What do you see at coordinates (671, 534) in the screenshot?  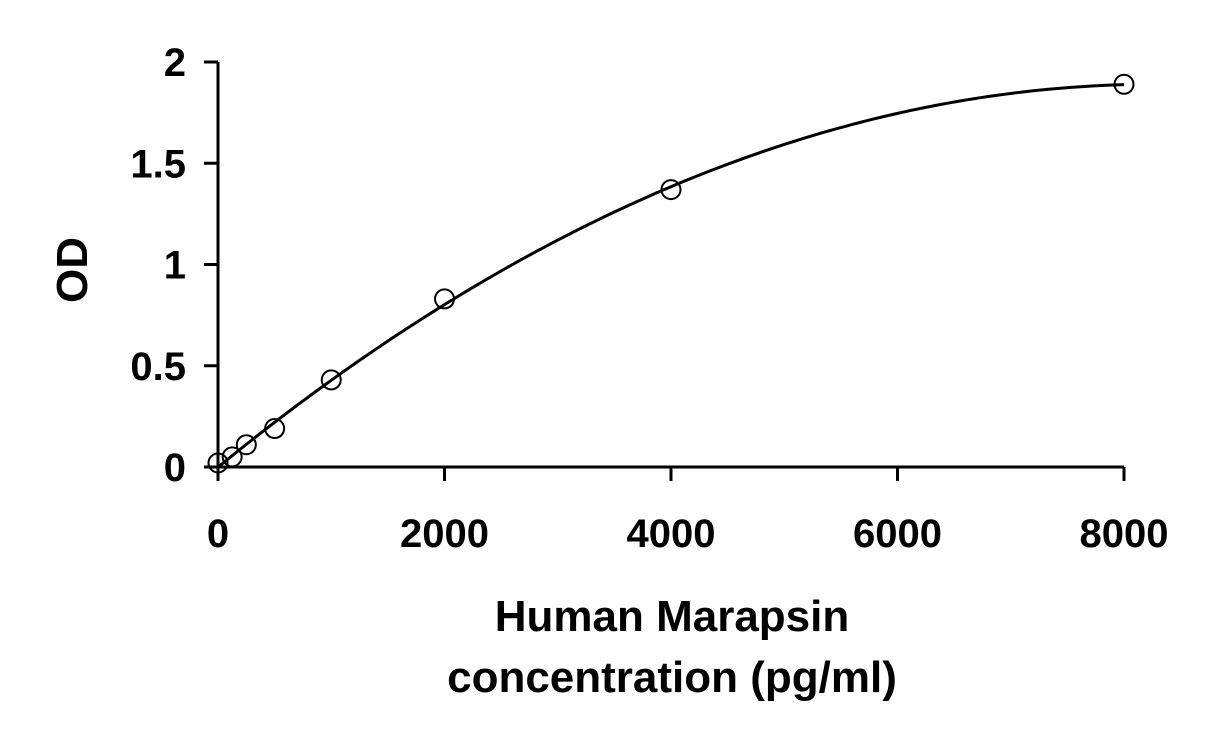 I see `x-tick-label: 4000` at bounding box center [671, 534].